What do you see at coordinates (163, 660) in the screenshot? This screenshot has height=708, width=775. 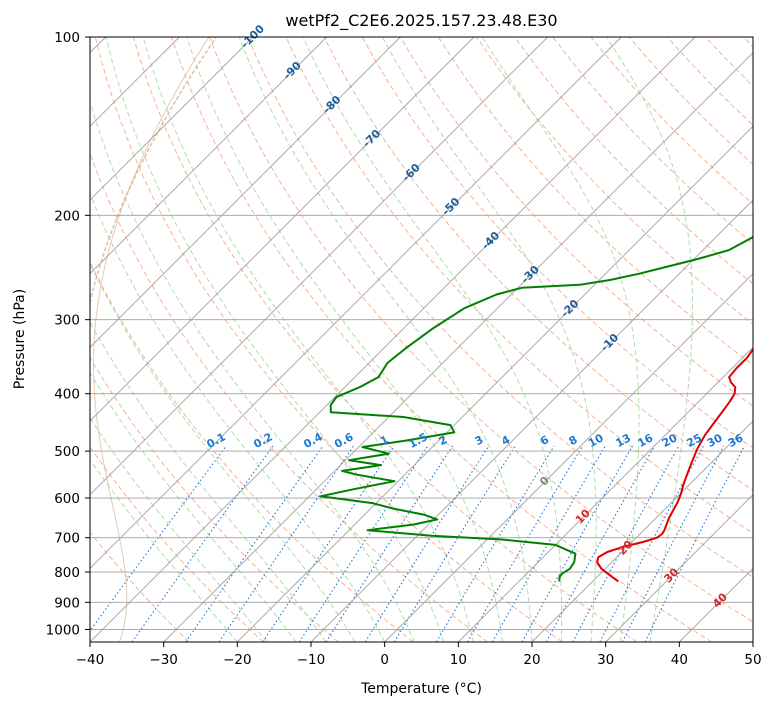 I see `x-tick-label: −30` at bounding box center [163, 660].